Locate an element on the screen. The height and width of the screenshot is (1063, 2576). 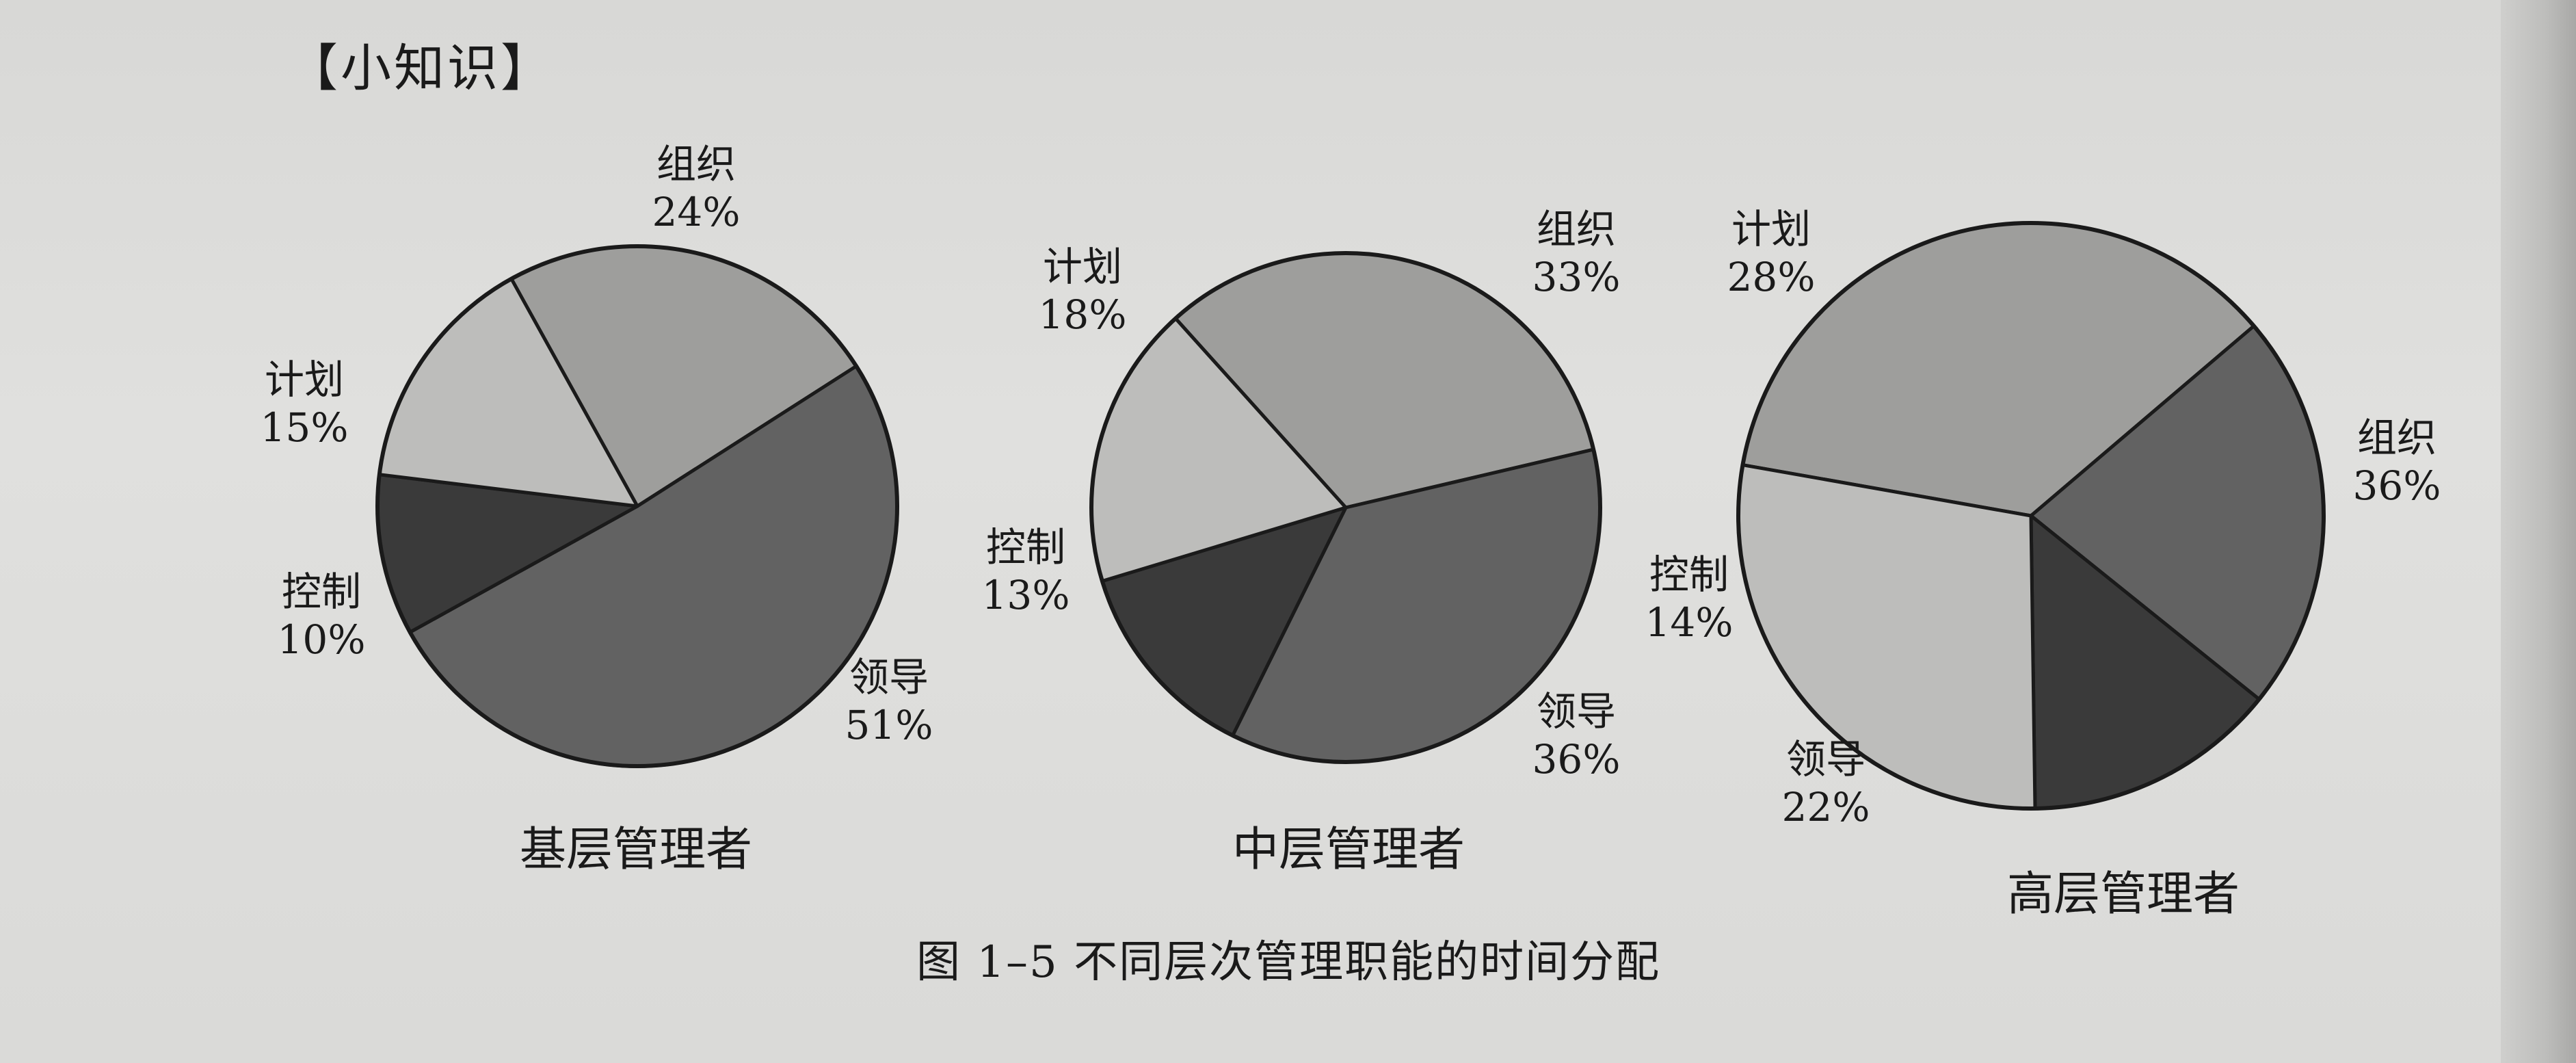
slice-label-1-3: 计划 is located at coordinates (1082, 267).